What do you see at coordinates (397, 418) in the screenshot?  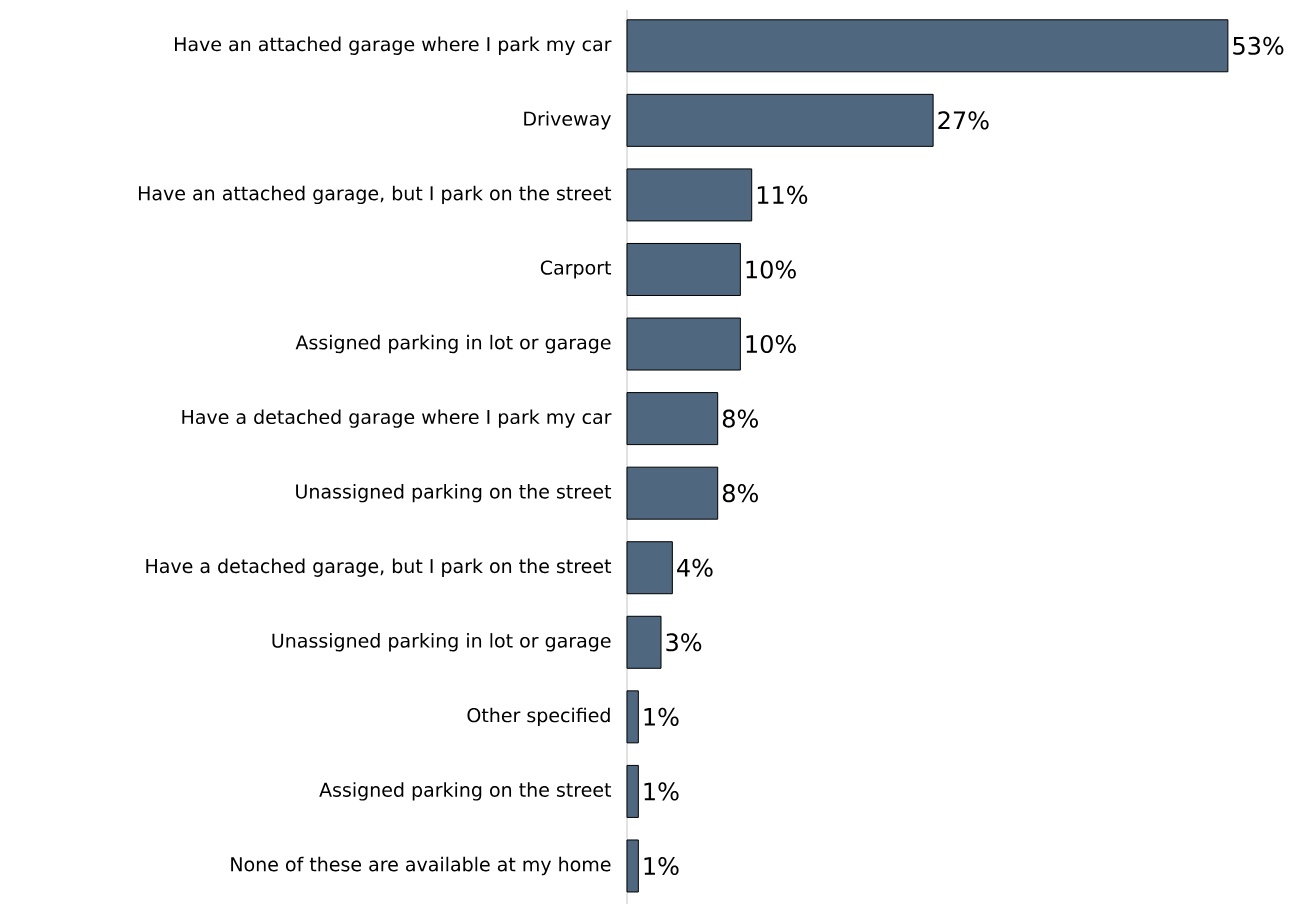 I see `y-tick-label: Have a detached garage where I park my car` at bounding box center [397, 418].